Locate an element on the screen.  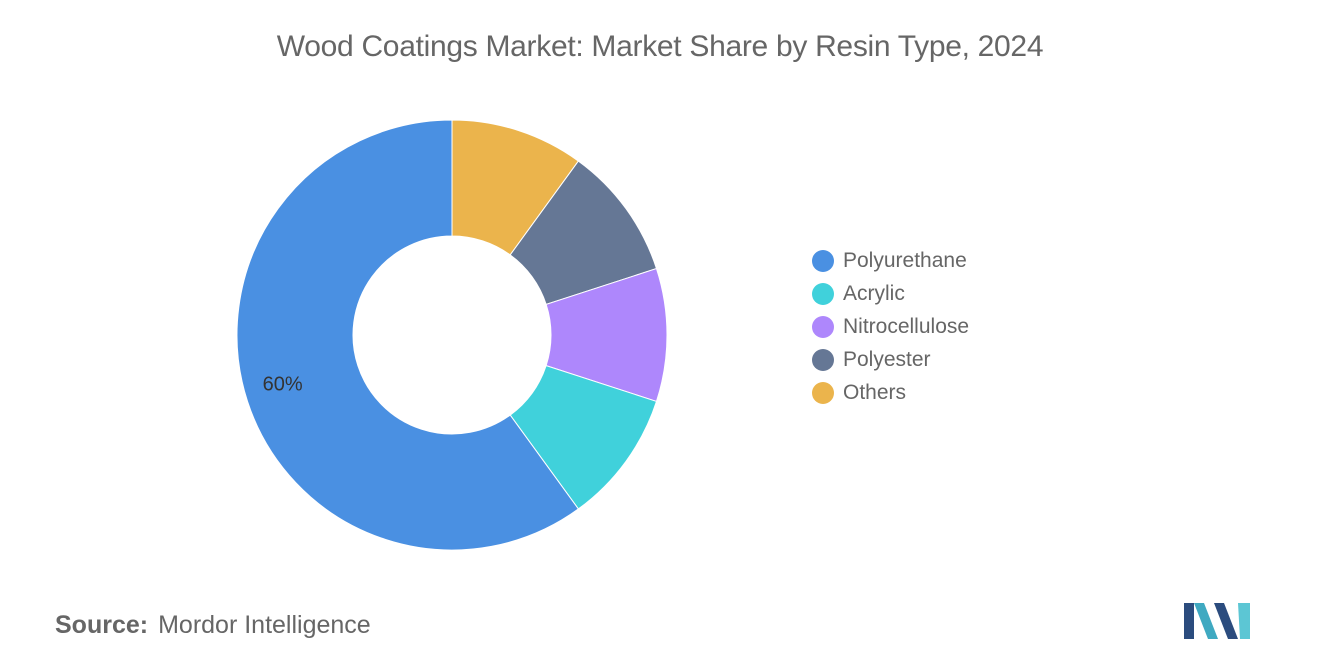
legend-item-polyester: Polyester is located at coordinates (890, 359).